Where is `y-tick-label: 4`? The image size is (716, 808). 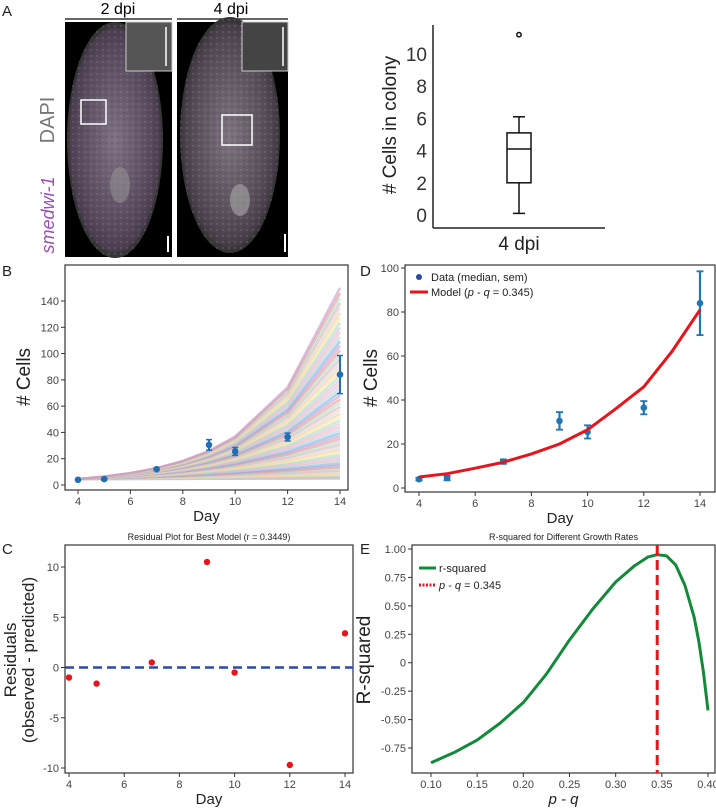 y-tick-label: 4 is located at coordinates (421, 152).